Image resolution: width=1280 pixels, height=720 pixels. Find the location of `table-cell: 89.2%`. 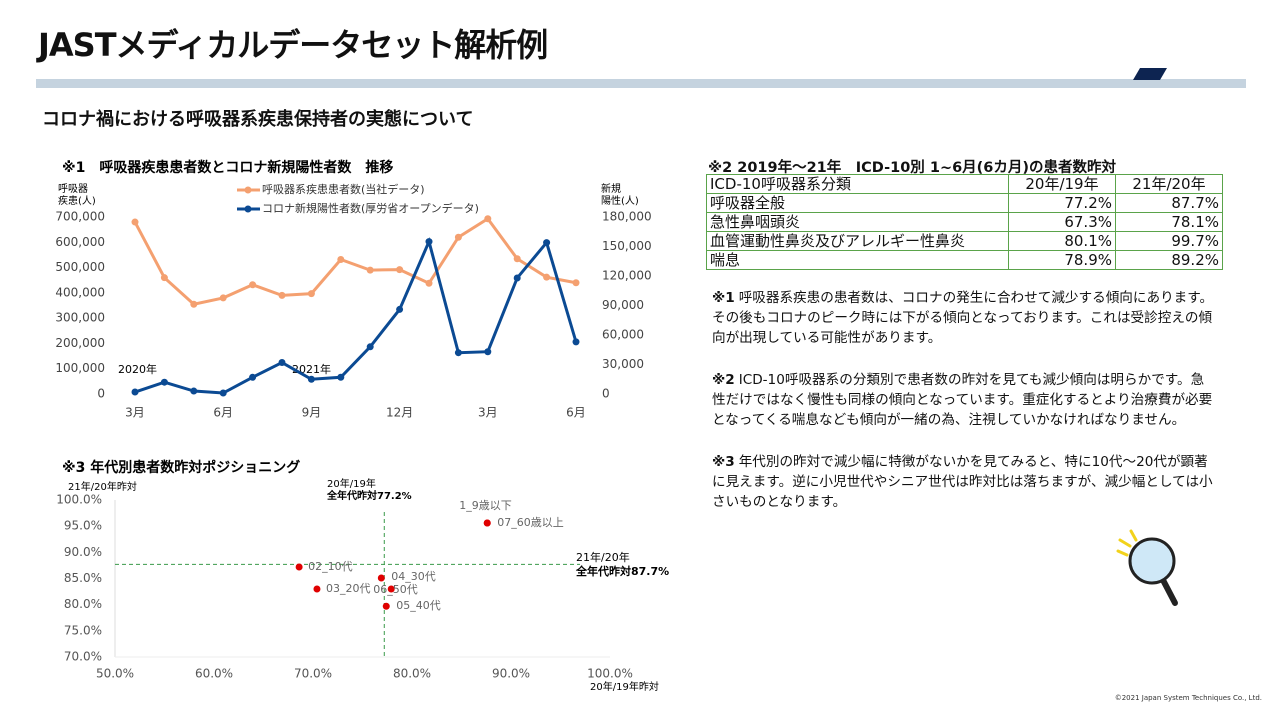

table-cell: 89.2% is located at coordinates (1169, 260).